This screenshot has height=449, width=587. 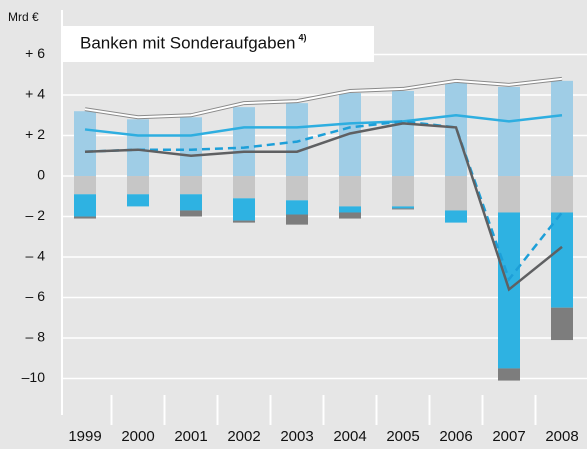 I want to click on y-tick-label: + 6, so click(x=35, y=53).